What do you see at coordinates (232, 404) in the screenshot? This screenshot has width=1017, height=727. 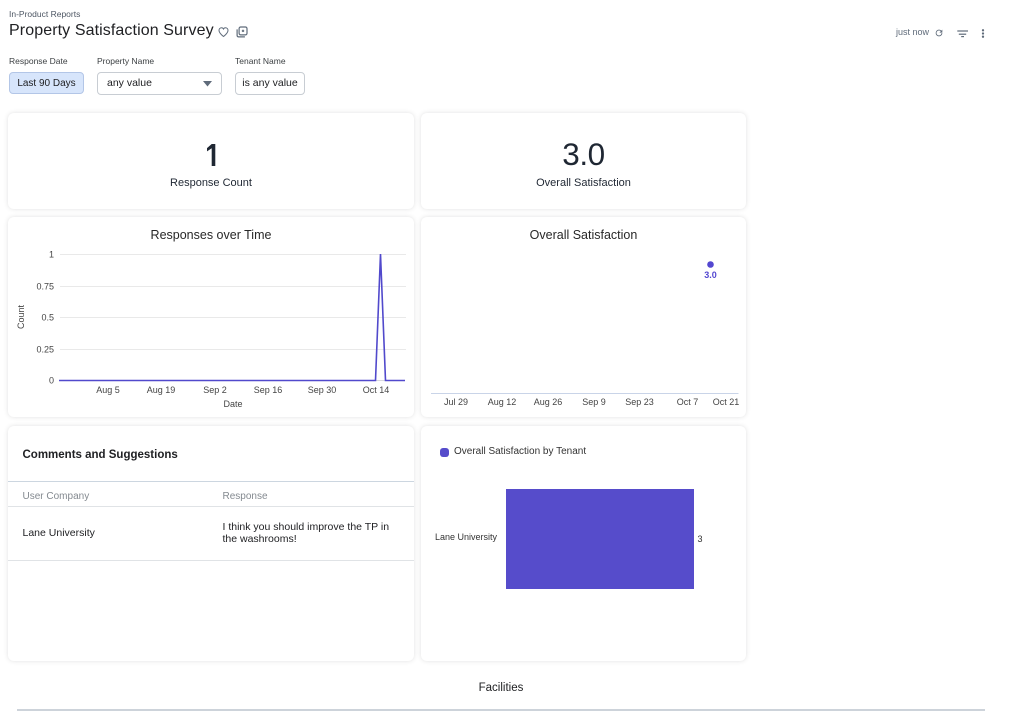 I see `svg-text: Date` at bounding box center [232, 404].